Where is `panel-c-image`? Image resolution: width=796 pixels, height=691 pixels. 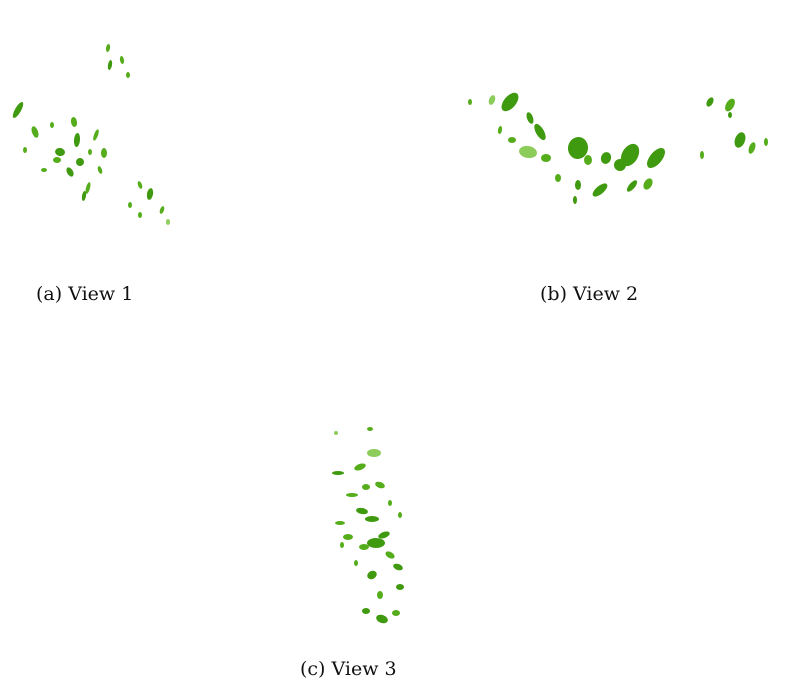 panel-c-image is located at coordinates (360, 522).